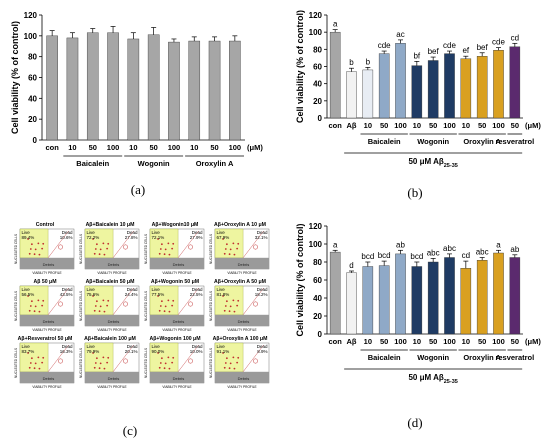 This screenshot has width=550, height=439. I want to click on group-label: Wogonin, so click(433, 141).